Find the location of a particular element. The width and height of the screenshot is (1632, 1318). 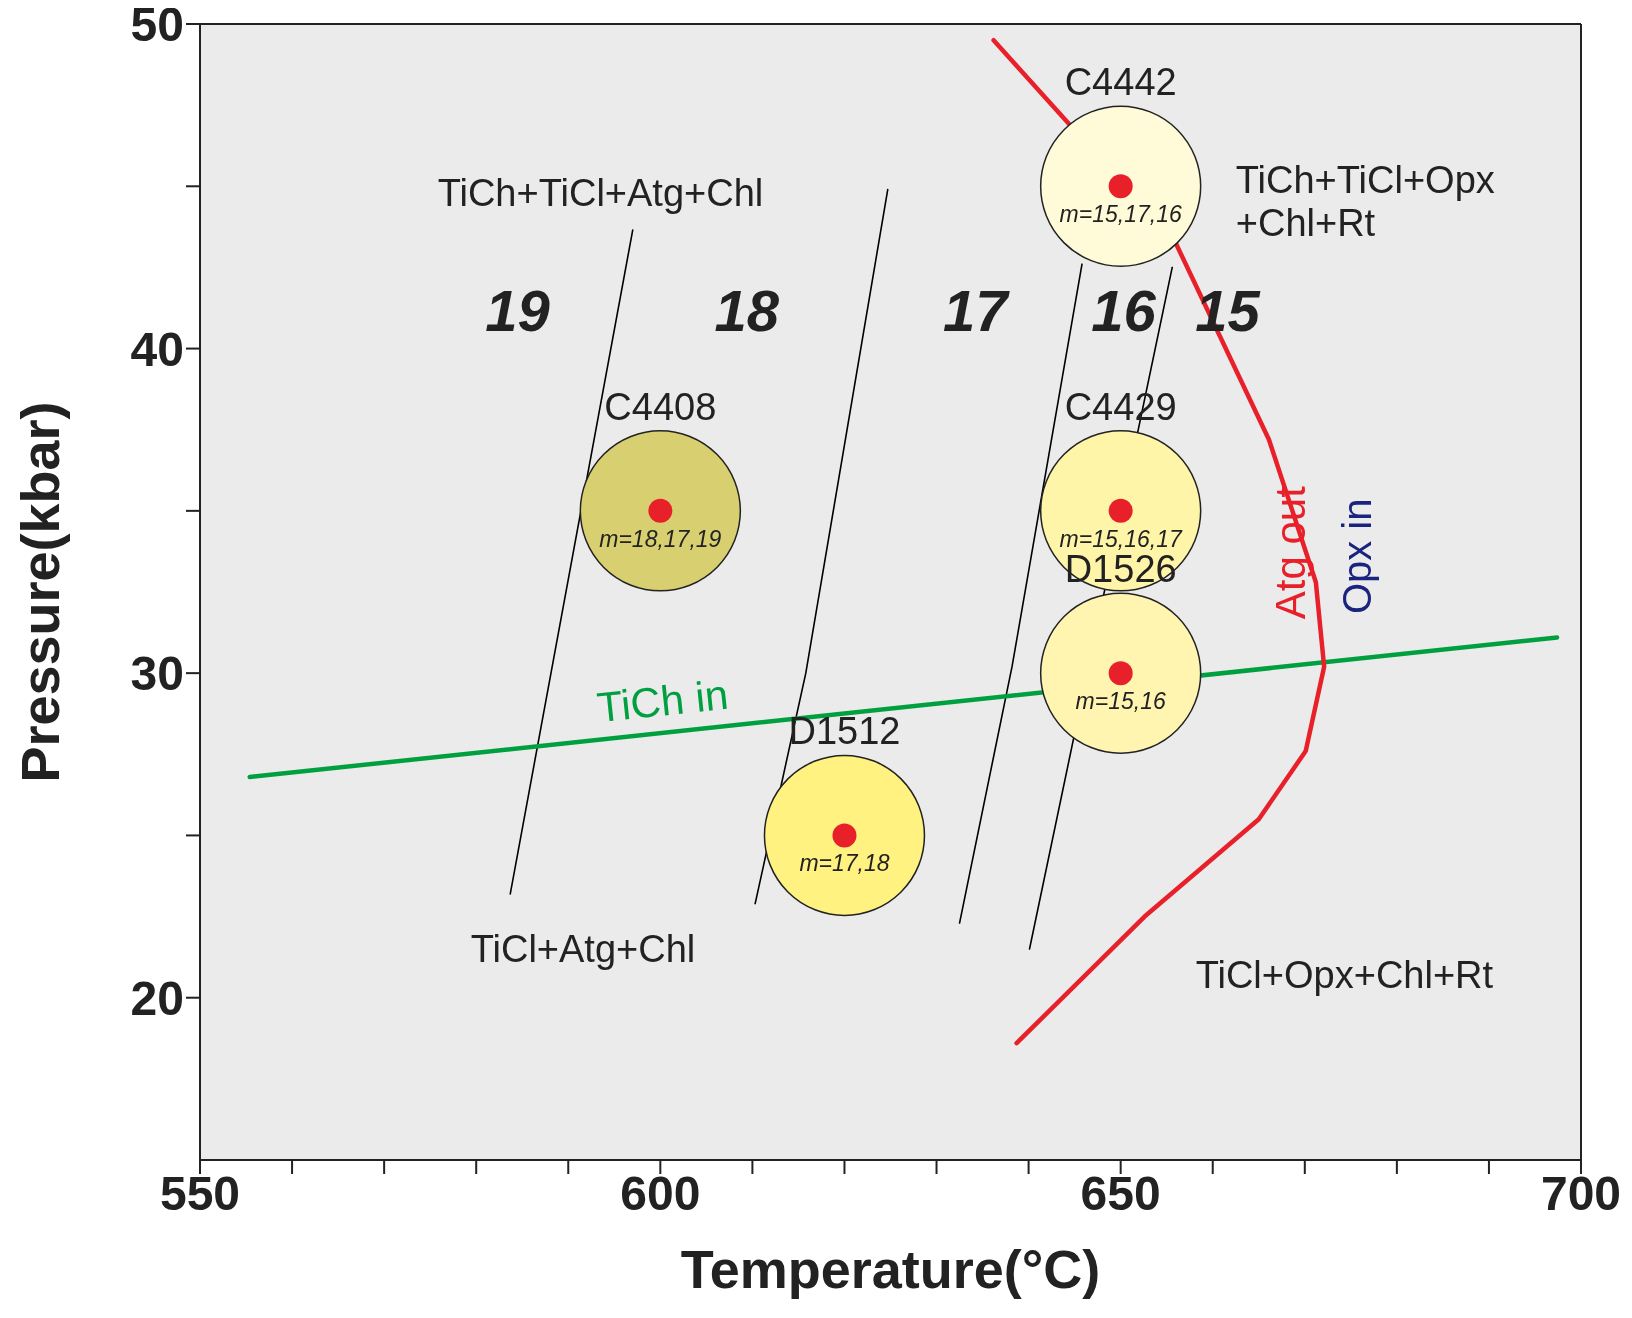

annotation: Opx in is located at coordinates (1357, 556).